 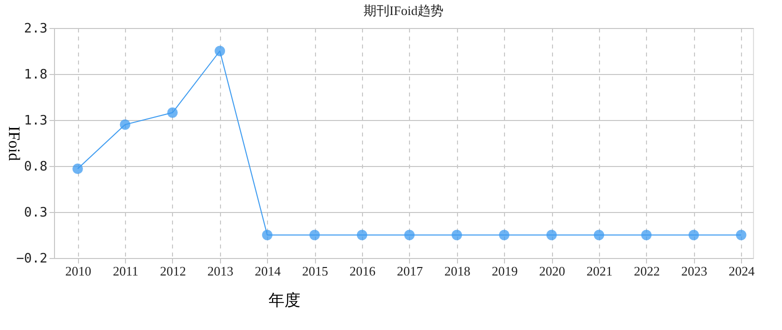 I want to click on x-tick-label: 2012, so click(x=173, y=271).